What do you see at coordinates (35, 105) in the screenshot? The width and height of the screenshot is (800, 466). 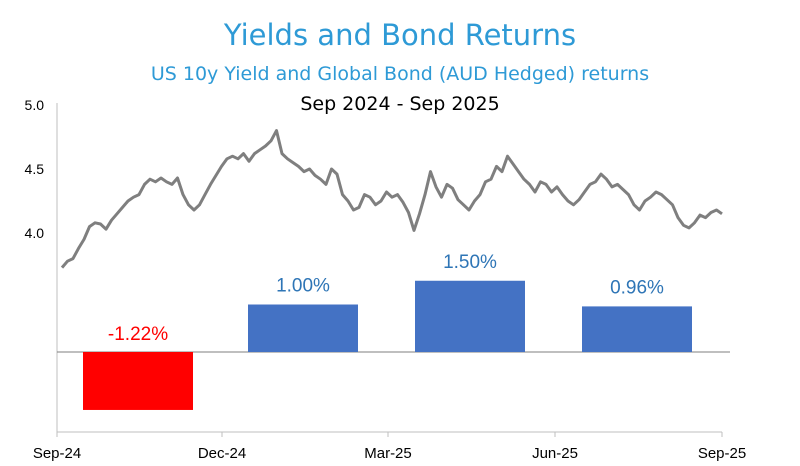 I see `y-tick-label: 5.0` at bounding box center [35, 105].